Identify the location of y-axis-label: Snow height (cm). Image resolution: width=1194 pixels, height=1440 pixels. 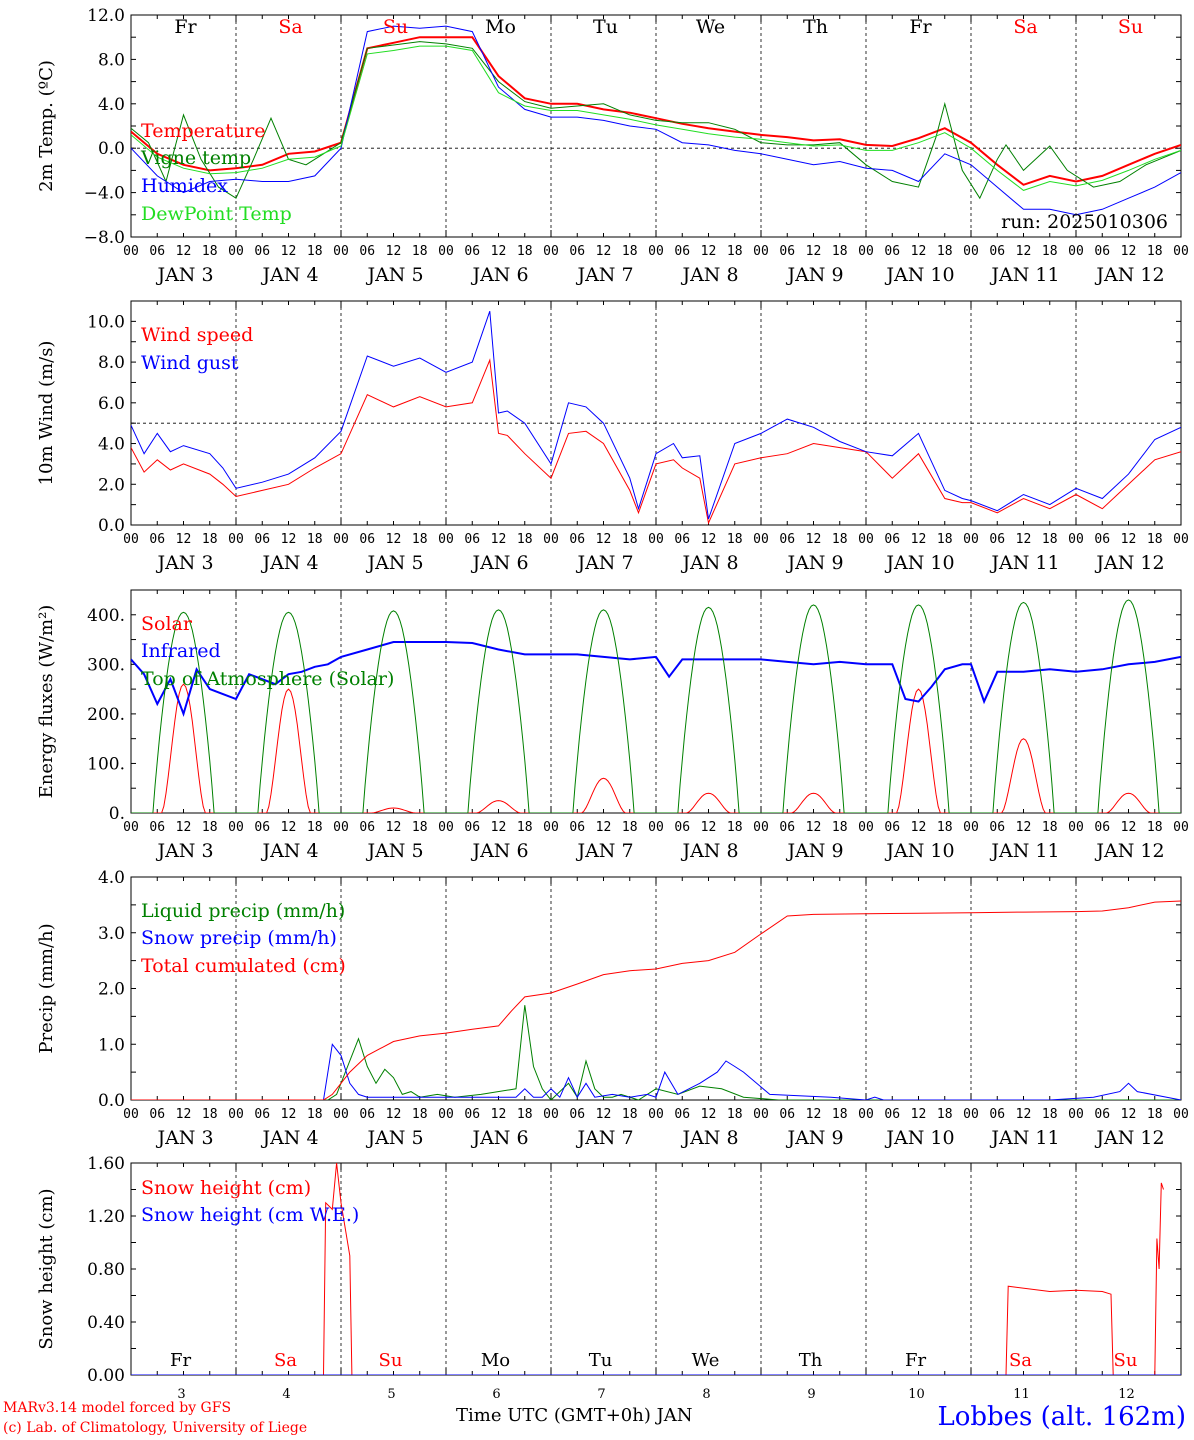
(46, 1268).